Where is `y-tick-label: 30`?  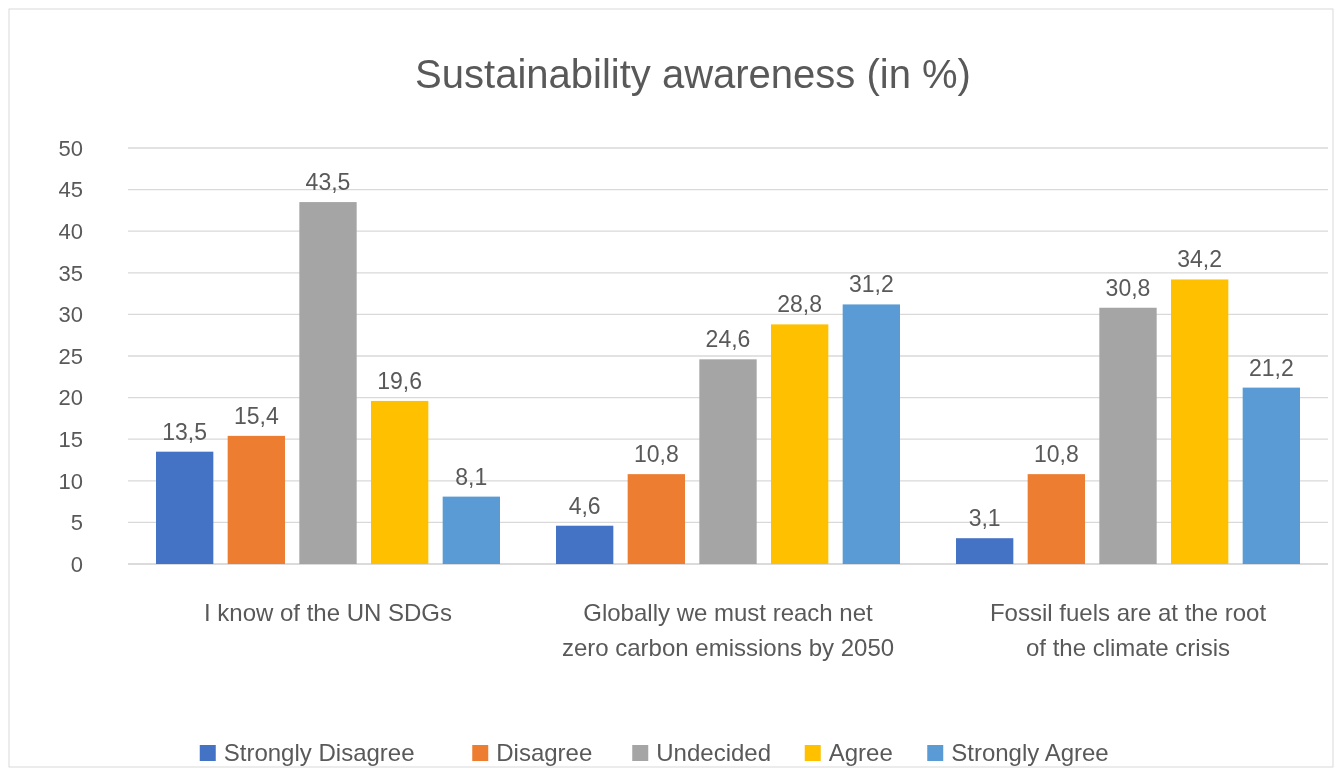
y-tick-label: 30 is located at coordinates (70, 315).